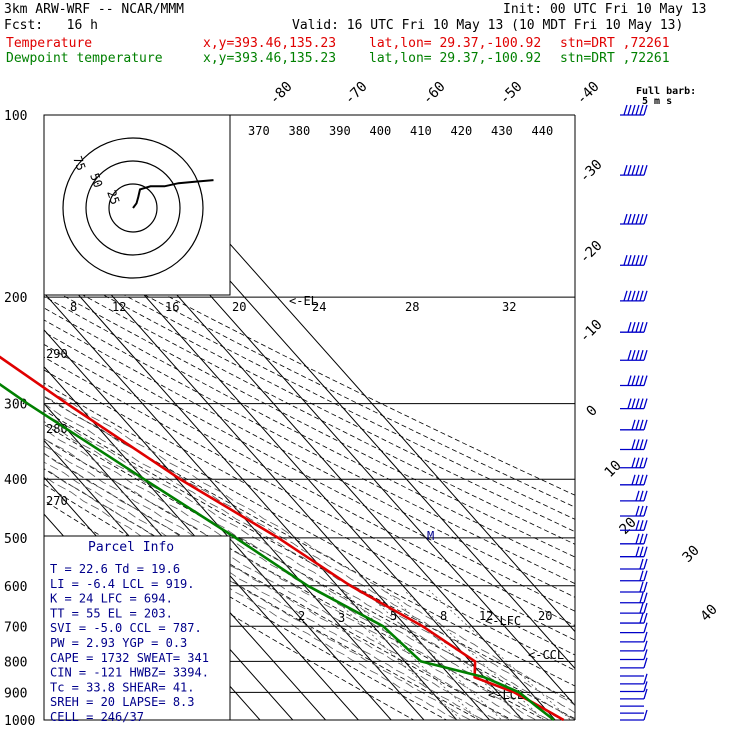 This screenshot has width=740, height=740. I want to click on parcel-info-row: SREH = 20 LAPSE= 8.3, so click(122, 702).